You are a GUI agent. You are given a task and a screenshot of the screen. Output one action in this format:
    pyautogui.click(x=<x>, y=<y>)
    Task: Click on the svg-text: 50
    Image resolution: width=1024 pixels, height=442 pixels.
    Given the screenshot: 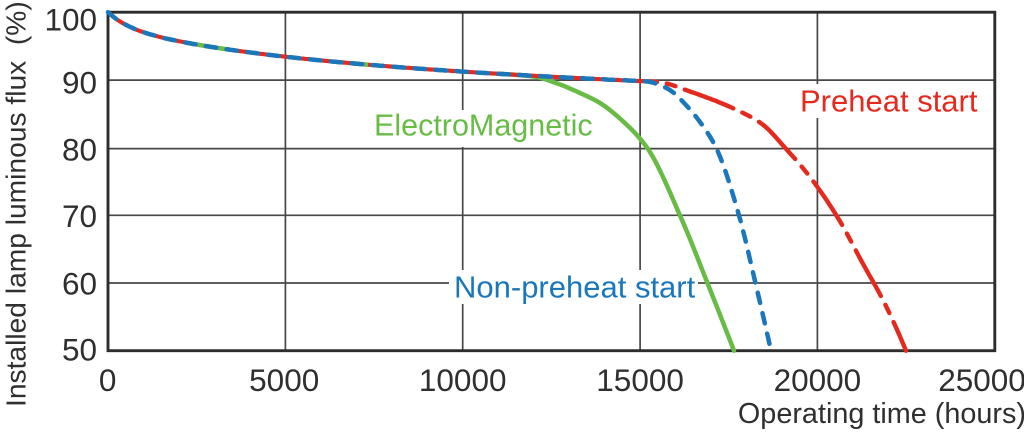 What is the action you would take?
    pyautogui.click(x=79, y=350)
    